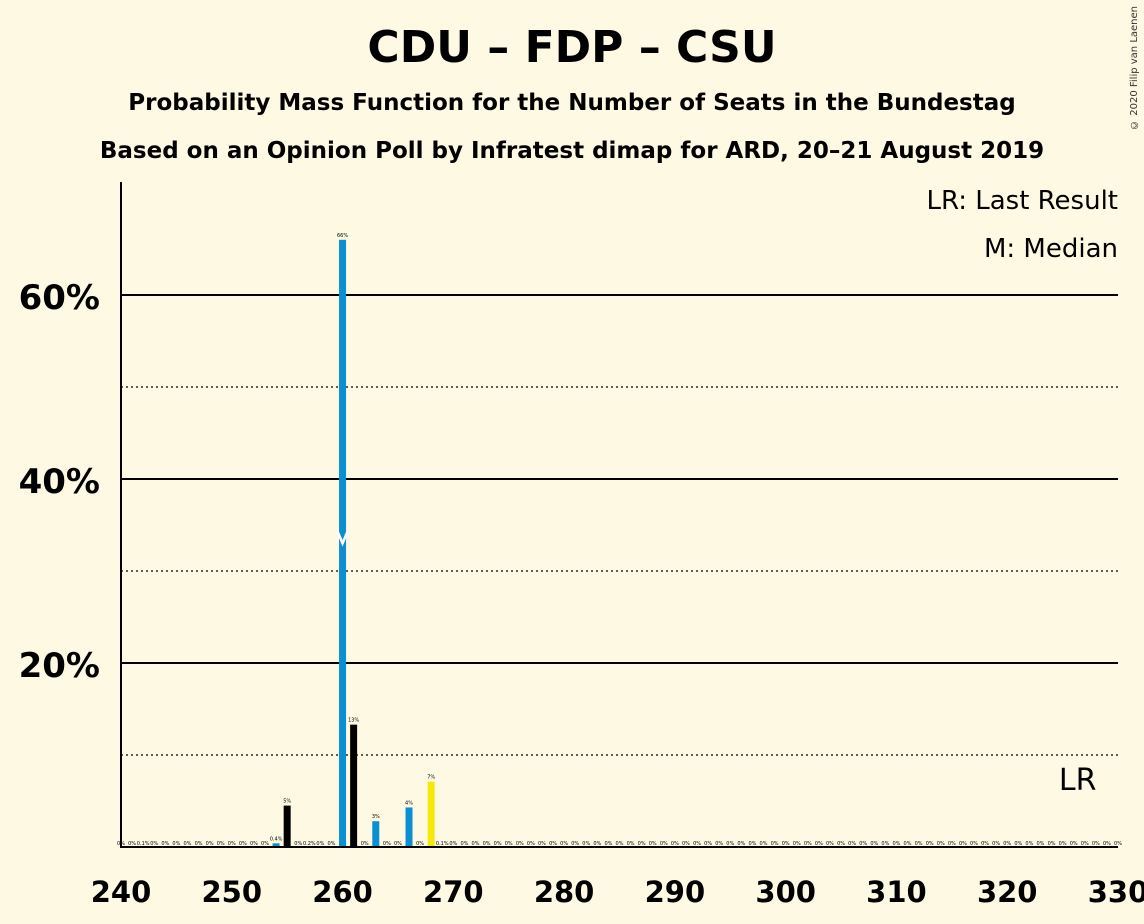 The height and width of the screenshot is (924, 1144). I want to click on zero-label-seat-297: 0%, so click(752, 844).